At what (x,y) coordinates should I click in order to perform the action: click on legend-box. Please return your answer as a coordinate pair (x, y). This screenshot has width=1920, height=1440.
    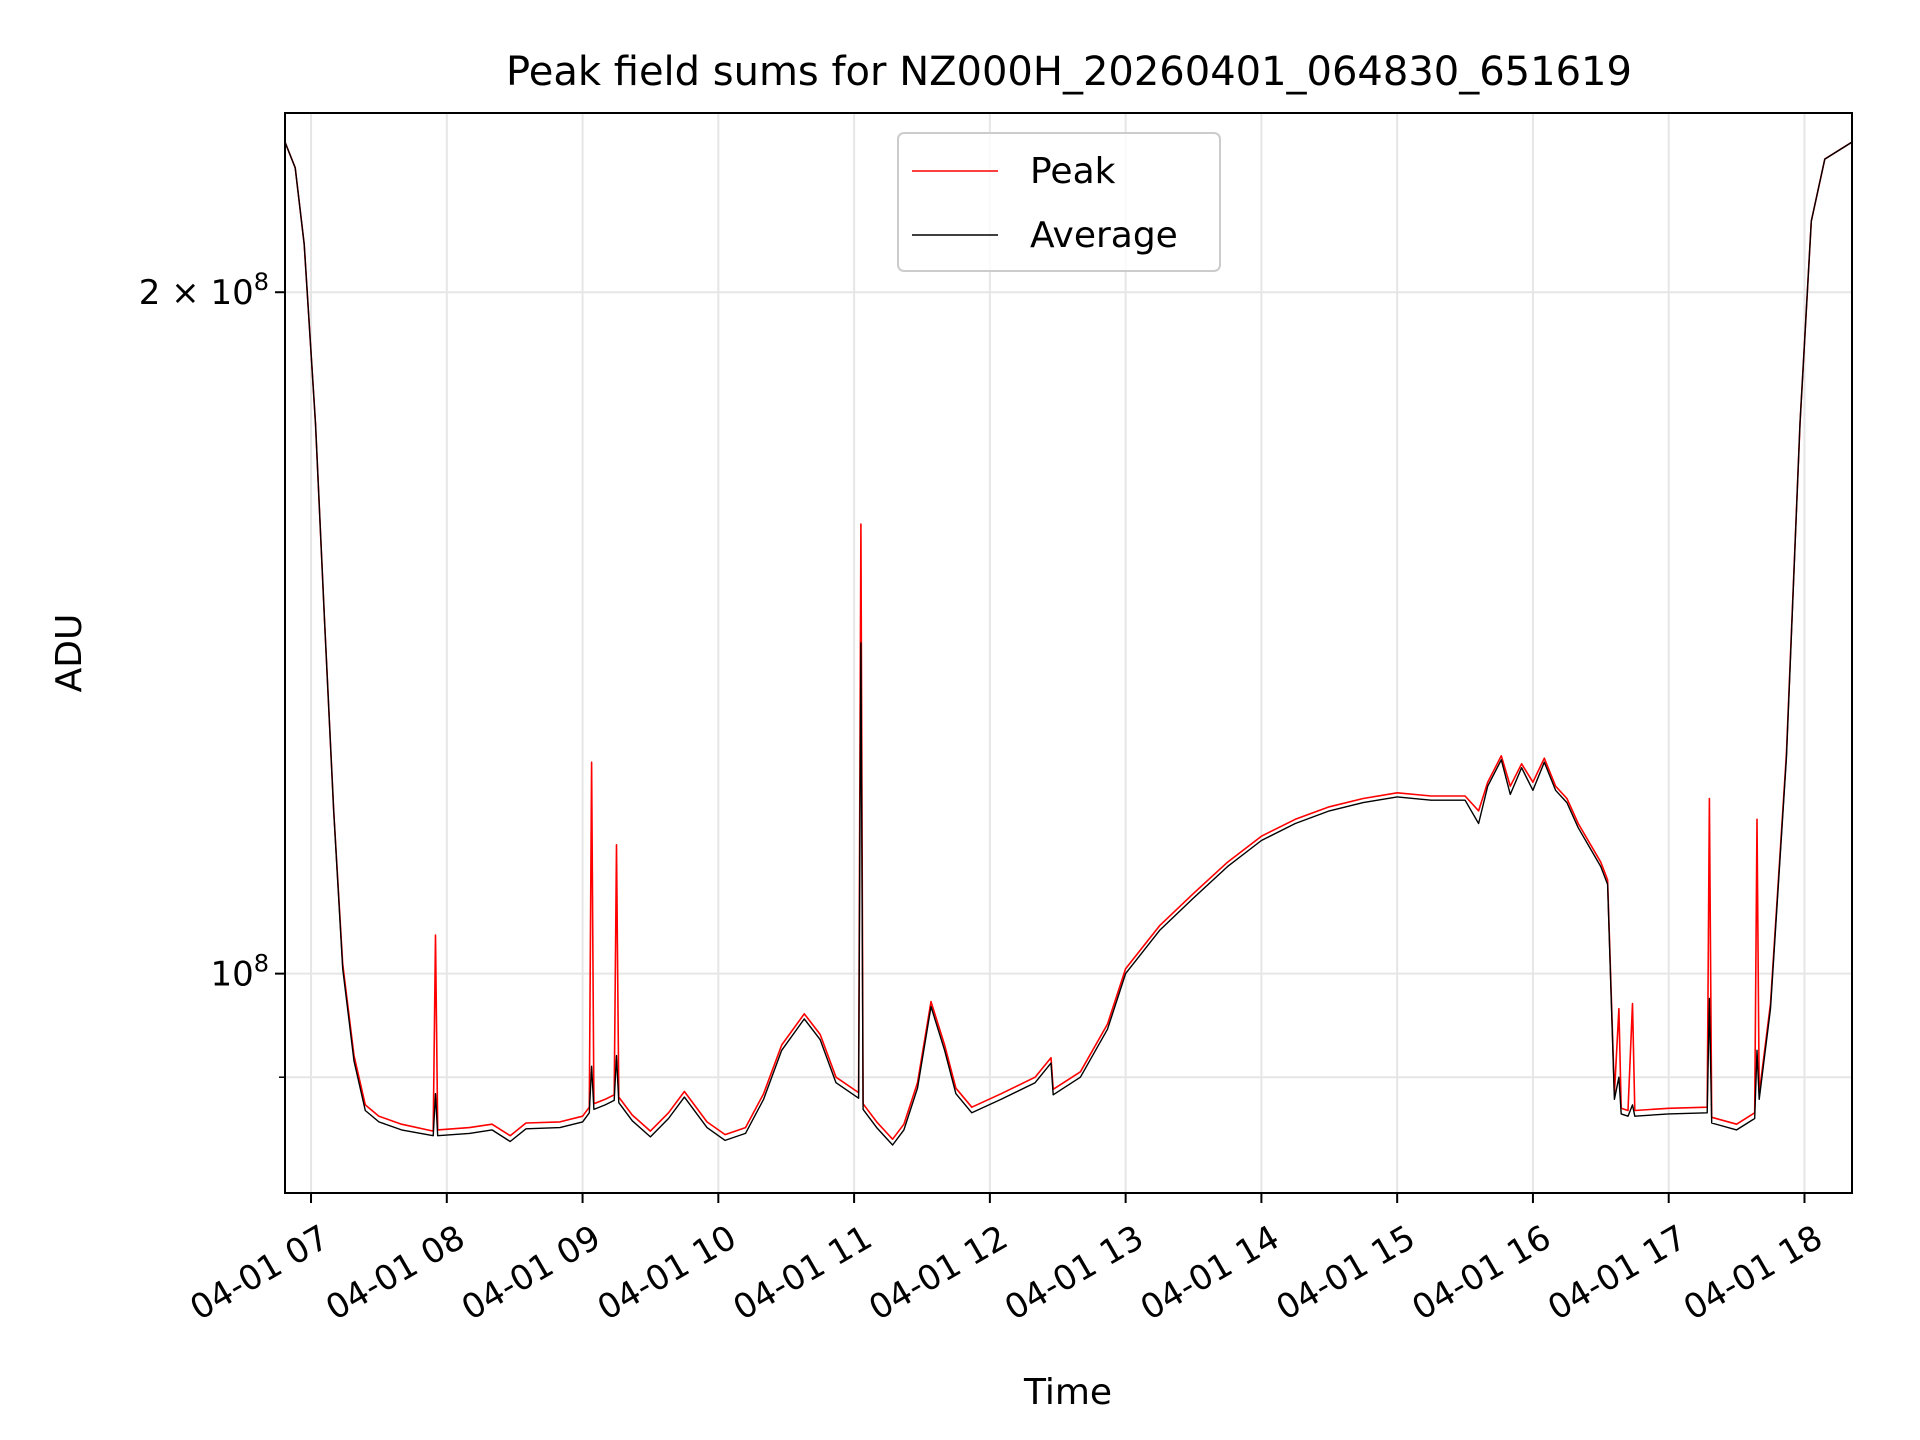
    Looking at the image, I should click on (1059, 202).